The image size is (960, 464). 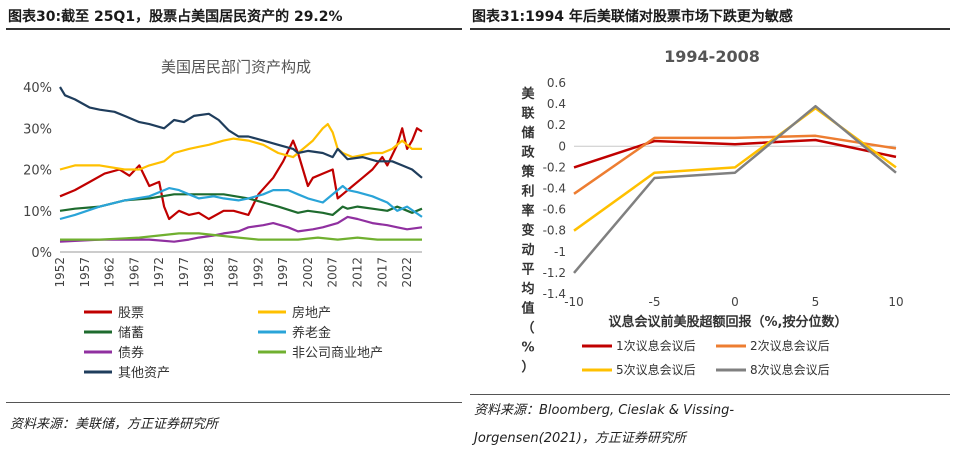 What do you see at coordinates (234, 272) in the screenshot?
I see `x-tick-label: 1987` at bounding box center [234, 272].